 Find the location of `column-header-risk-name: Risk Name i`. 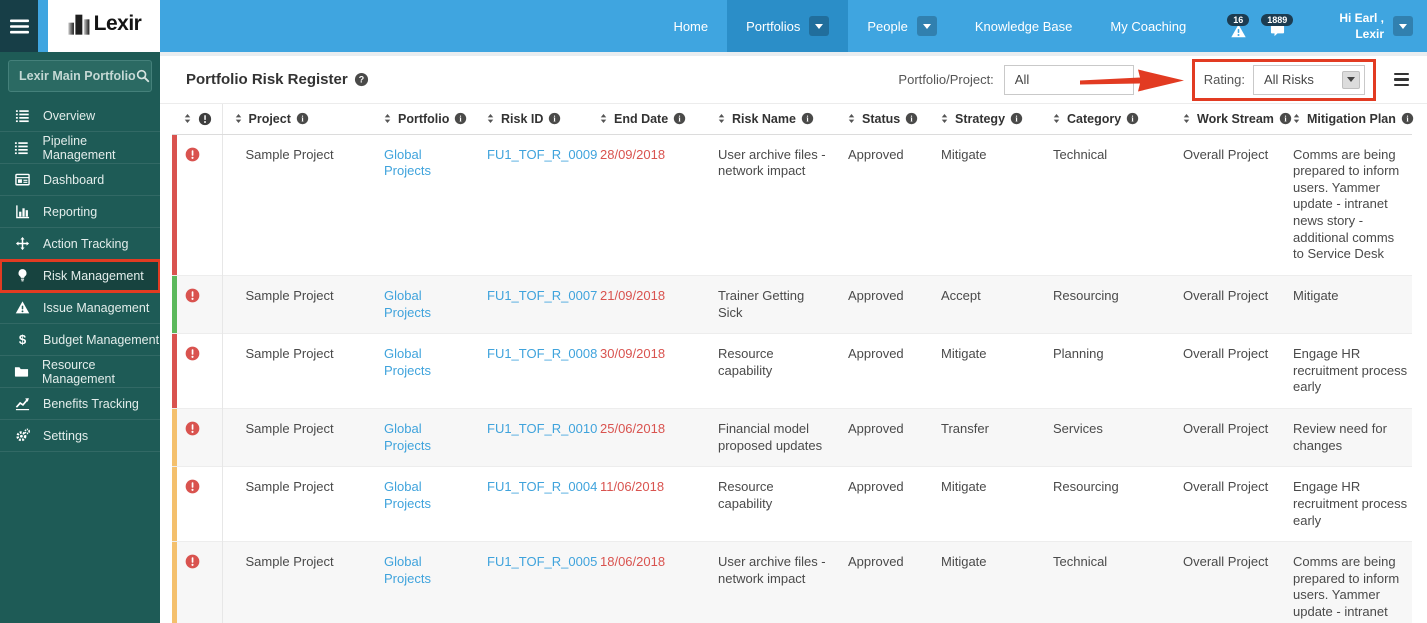

column-header-risk-name: Risk Name i is located at coordinates (771, 119).